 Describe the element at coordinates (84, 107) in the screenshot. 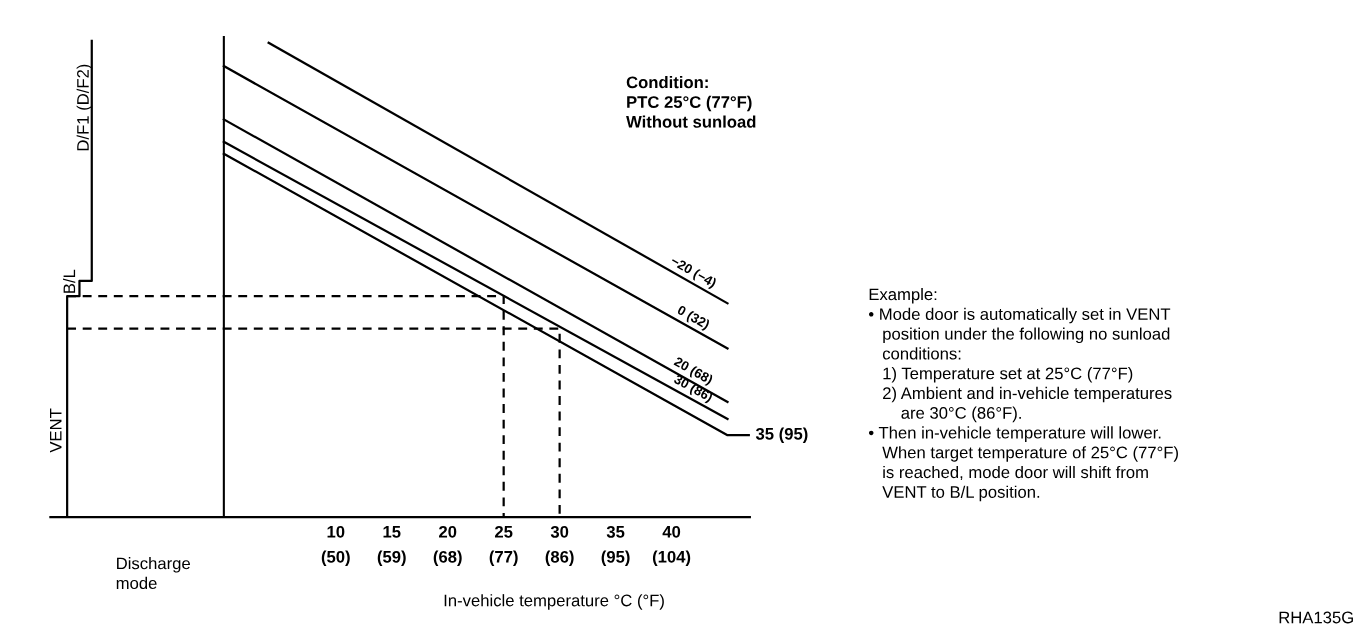

I see `annotation: D/F1 (D/F2)` at that location.